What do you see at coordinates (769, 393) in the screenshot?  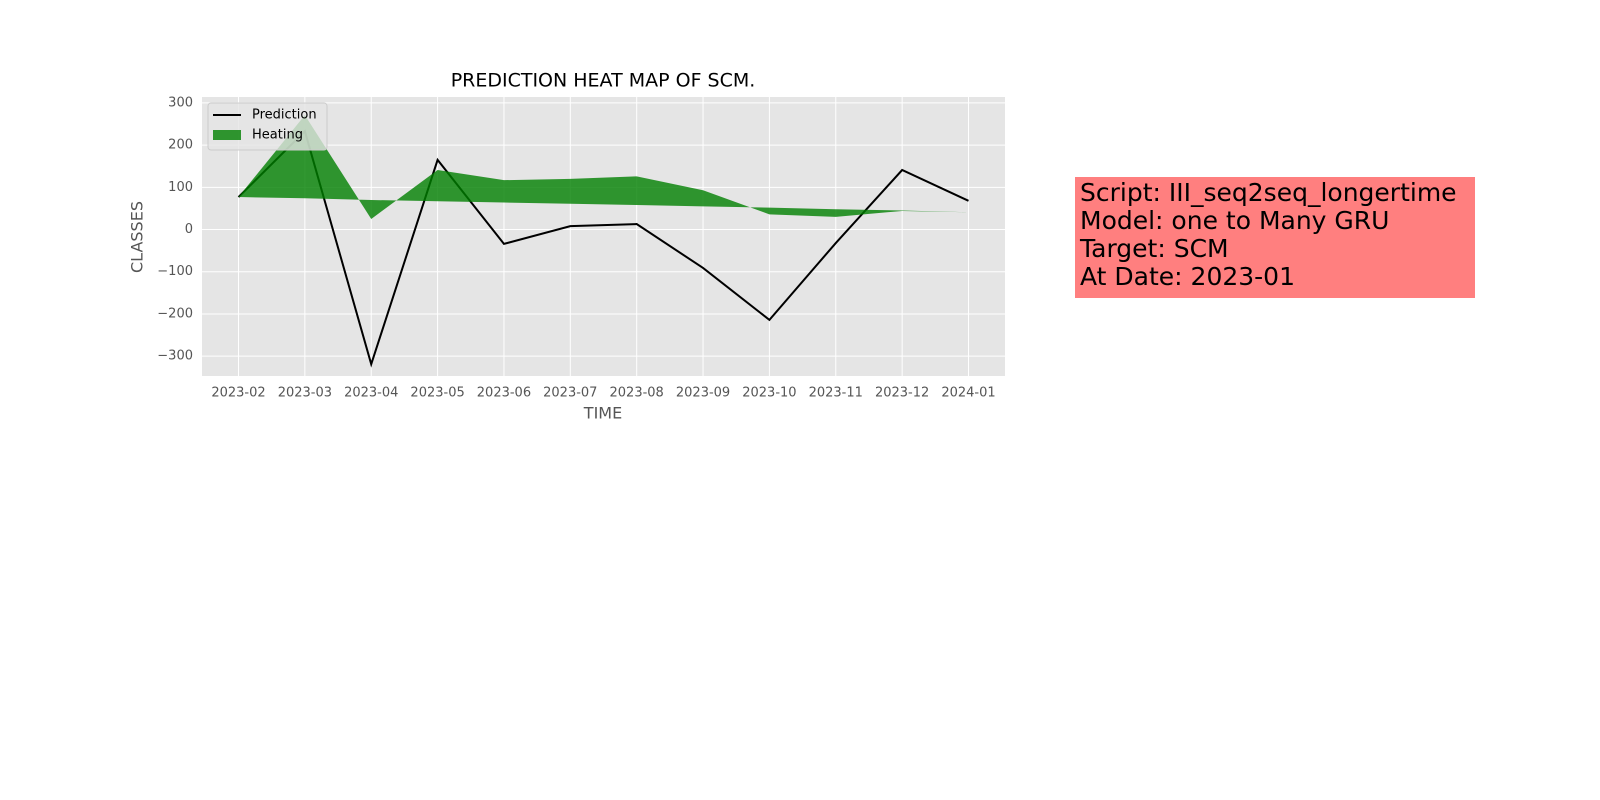 I see `x-tick-label: 2023-10` at bounding box center [769, 393].